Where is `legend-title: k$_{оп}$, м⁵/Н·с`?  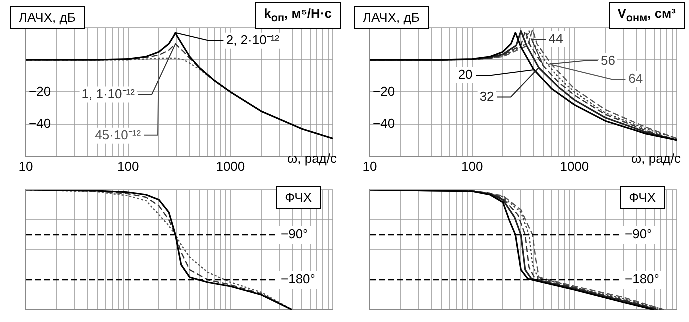
legend-title: k$_{оп}$, м⁵/Н·с is located at coordinates (298, 15).